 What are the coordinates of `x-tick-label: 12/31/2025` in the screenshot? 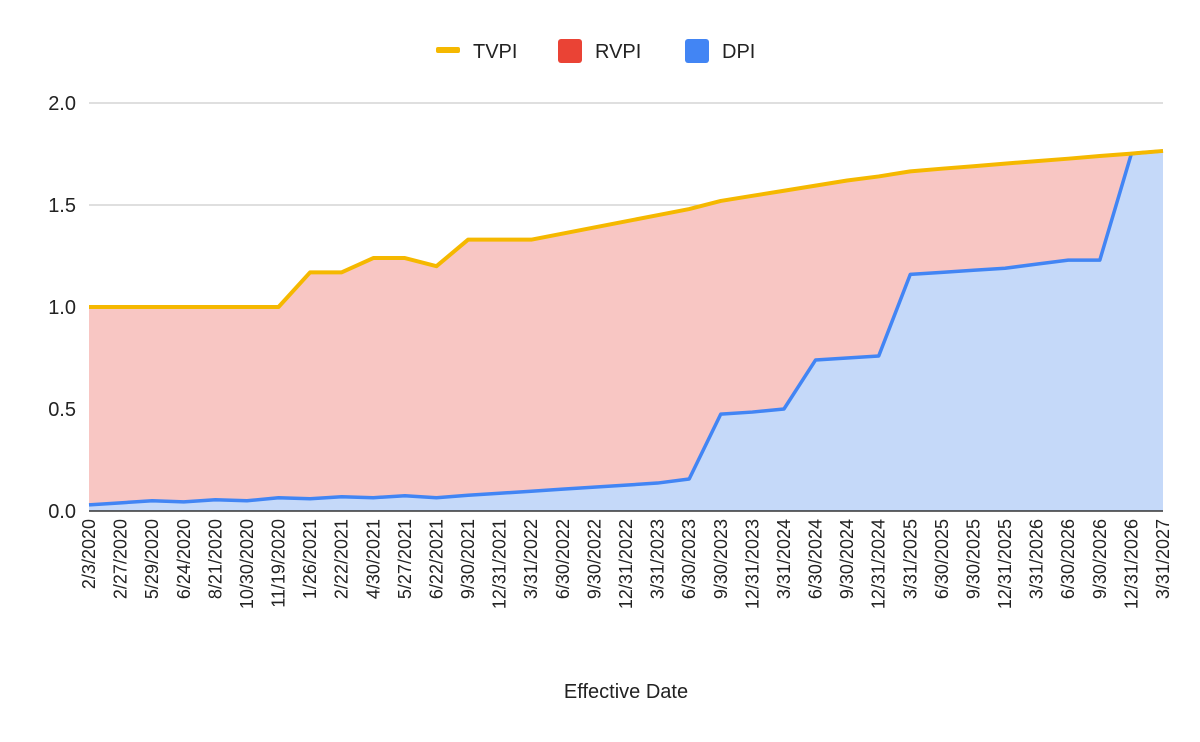 It's located at (1005, 564).